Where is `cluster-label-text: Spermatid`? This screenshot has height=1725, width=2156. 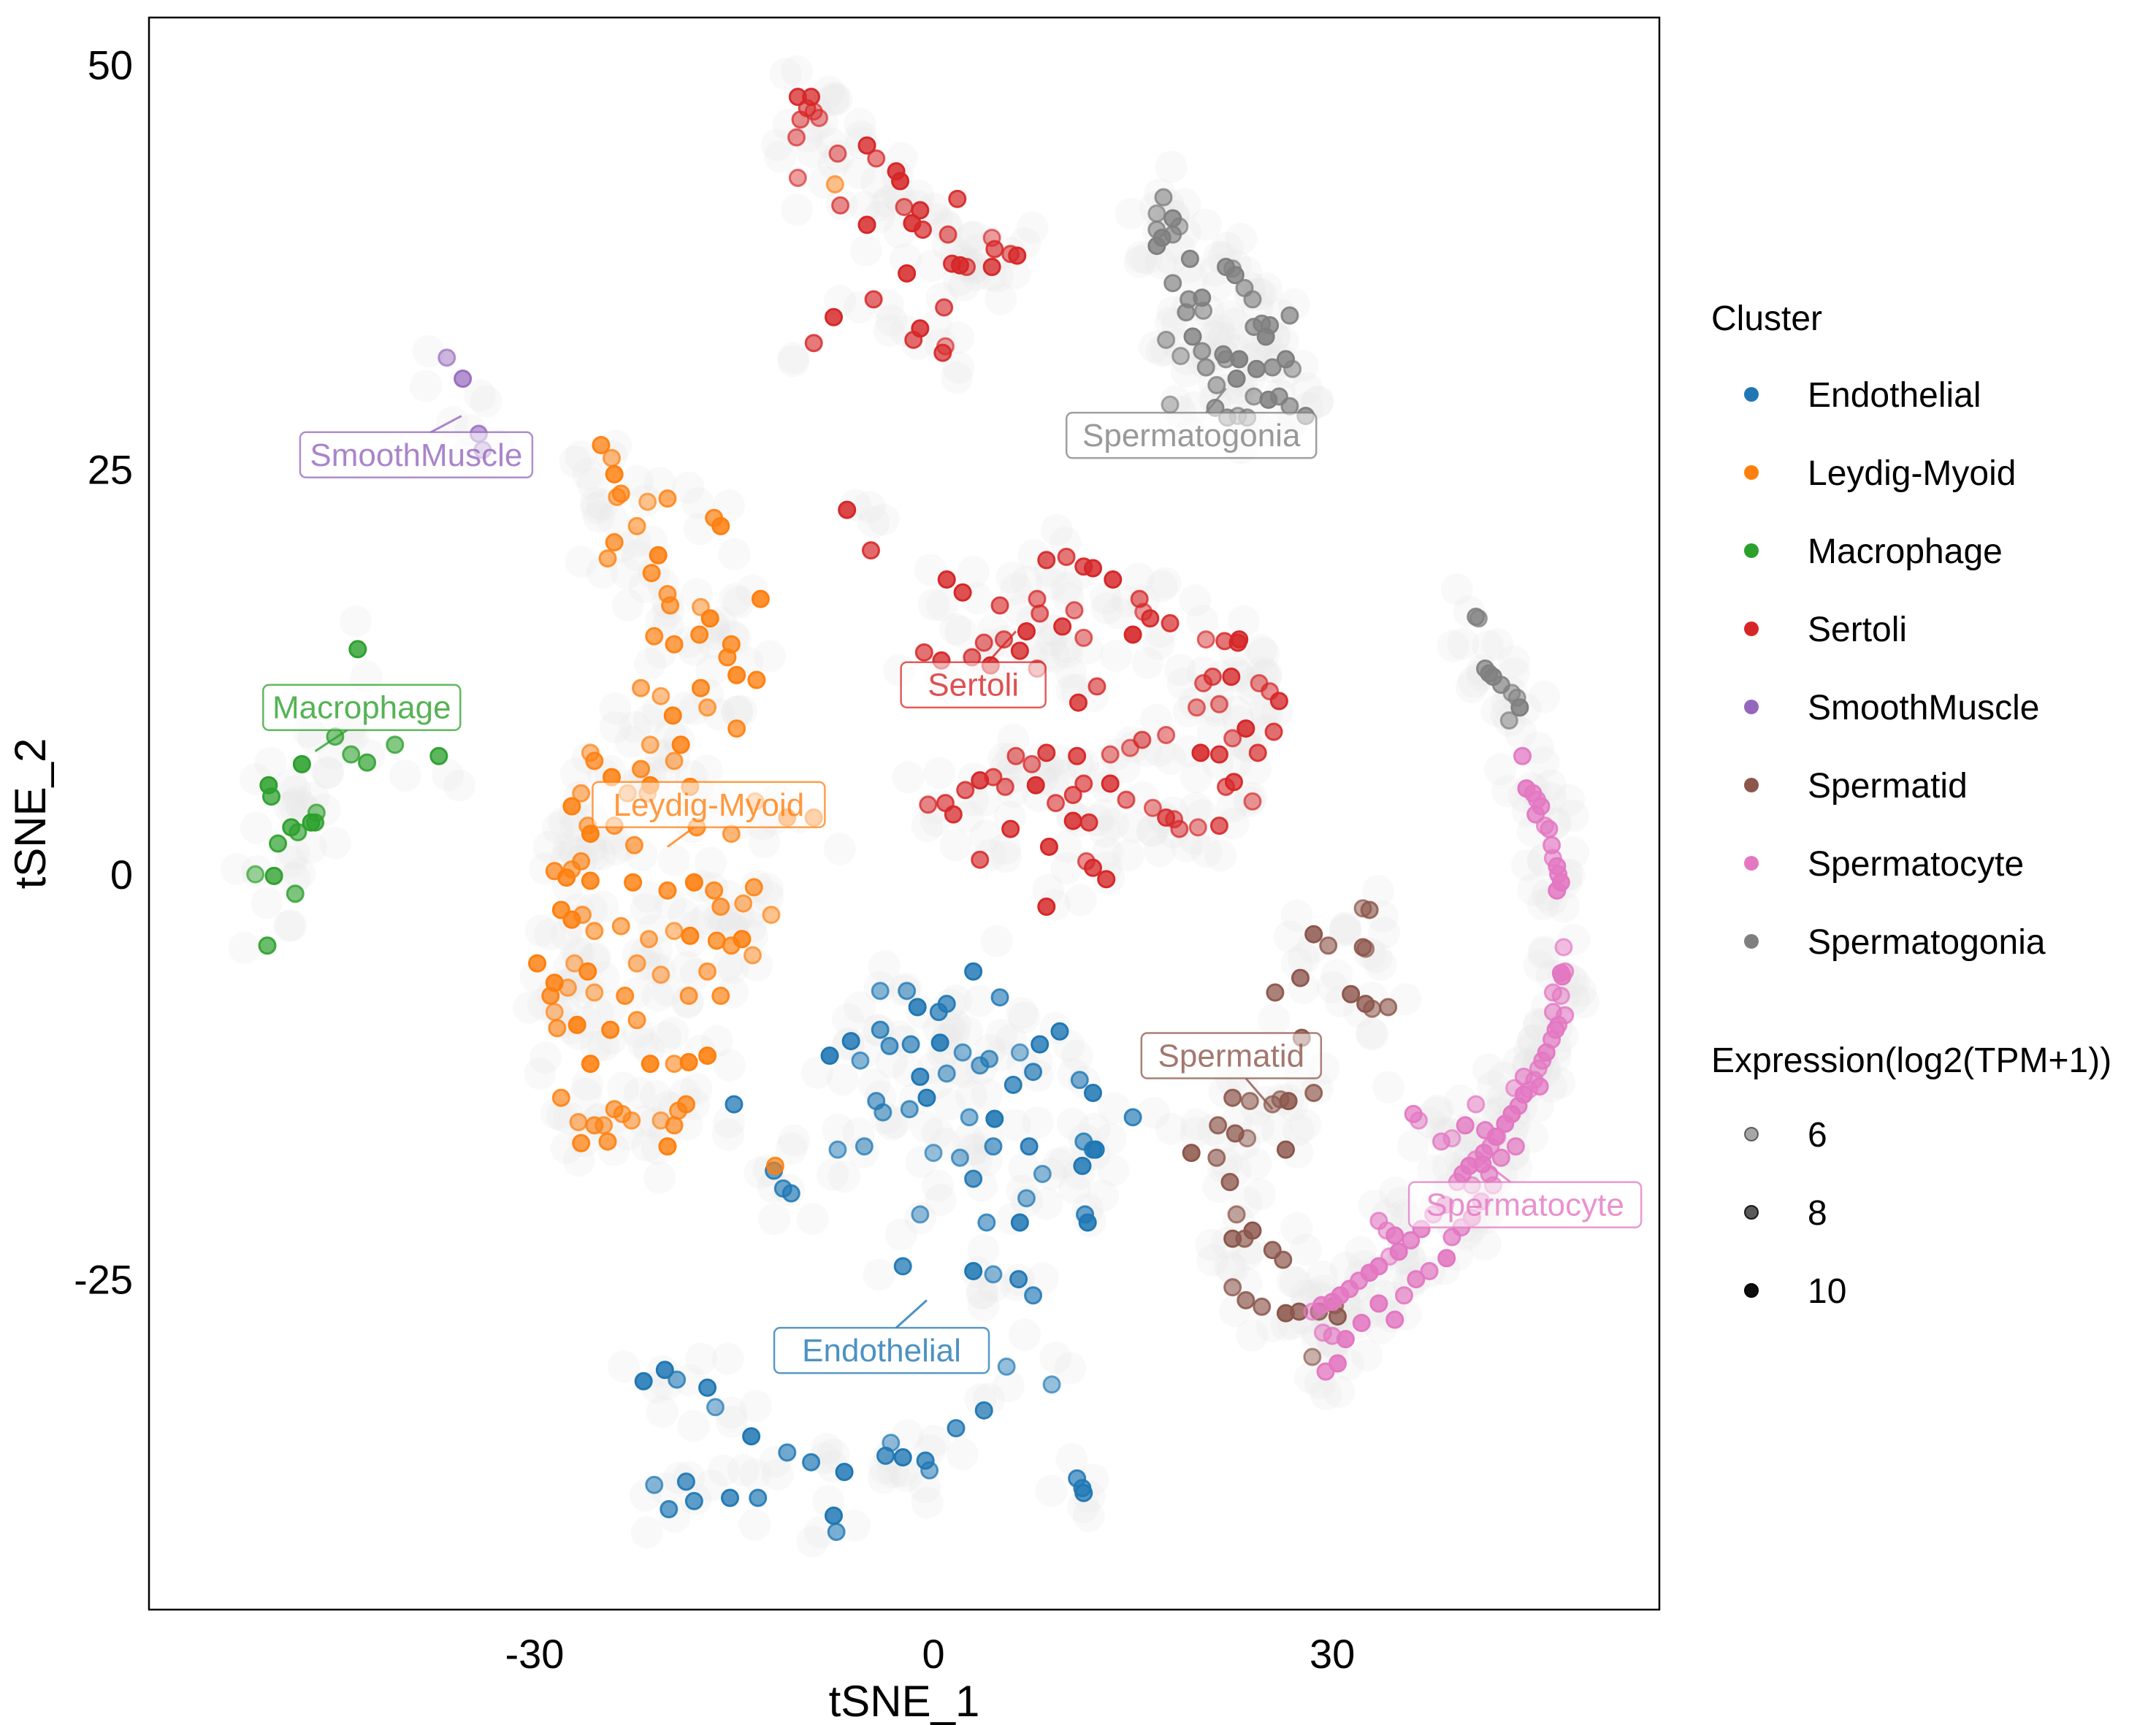 cluster-label-text: Spermatid is located at coordinates (1232, 1056).